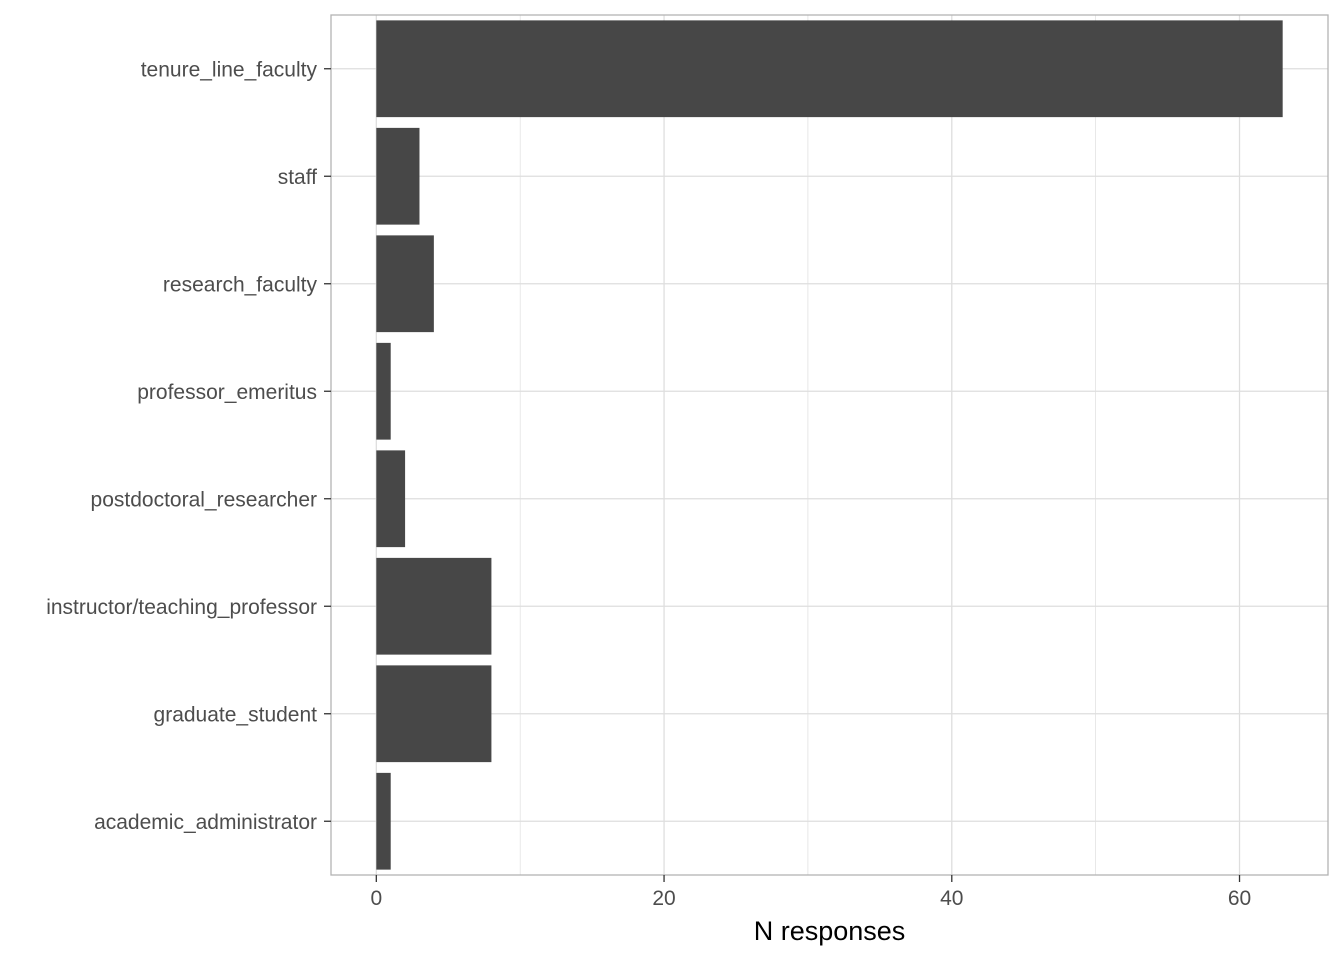 Image resolution: width=1344 pixels, height=960 pixels. What do you see at coordinates (205, 822) in the screenshot?
I see `y-tick-label: academic_administrator` at bounding box center [205, 822].